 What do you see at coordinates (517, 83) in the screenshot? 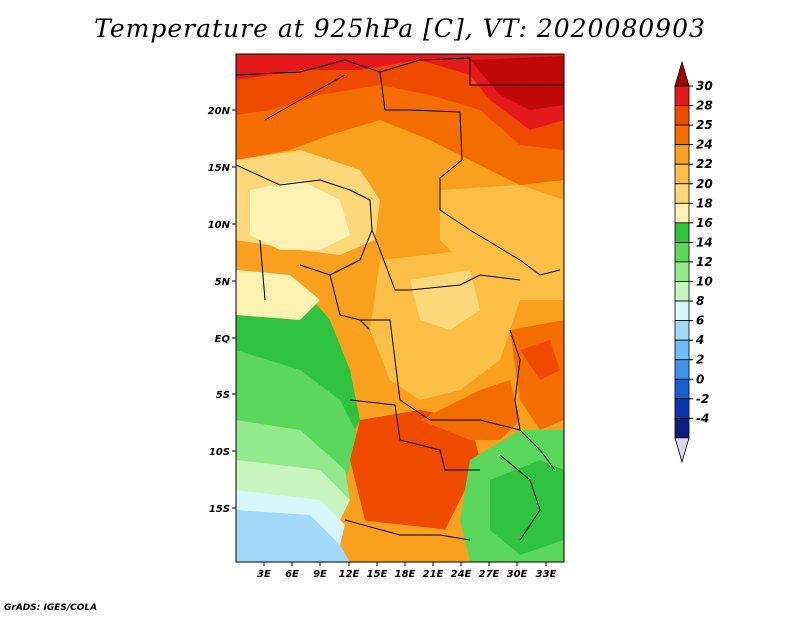
I see `field-hottest-northeast` at bounding box center [517, 83].